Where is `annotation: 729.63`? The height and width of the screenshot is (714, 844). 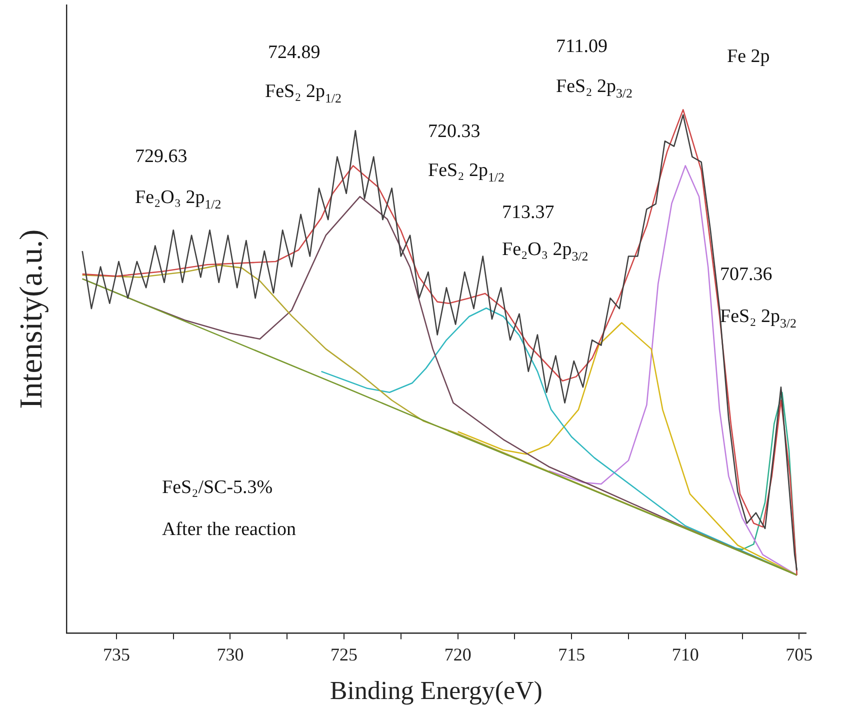
annotation: 729.63 is located at coordinates (161, 156).